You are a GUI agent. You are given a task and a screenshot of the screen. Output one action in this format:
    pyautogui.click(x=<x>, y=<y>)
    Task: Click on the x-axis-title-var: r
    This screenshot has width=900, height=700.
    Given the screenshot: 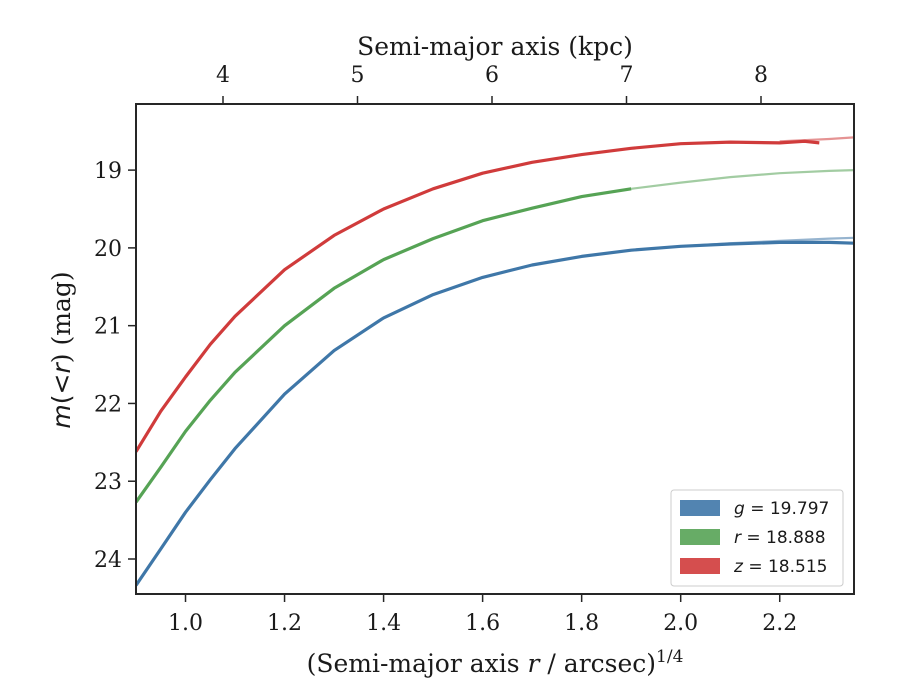 What is the action you would take?
    pyautogui.click(x=535, y=663)
    